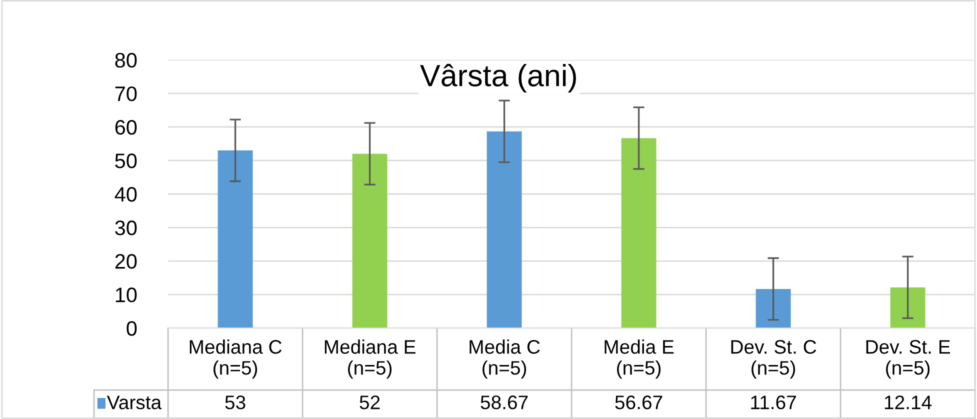  What do you see at coordinates (370, 359) in the screenshot?
I see `x-tick-label: Mediana E (n=5)` at bounding box center [370, 359].